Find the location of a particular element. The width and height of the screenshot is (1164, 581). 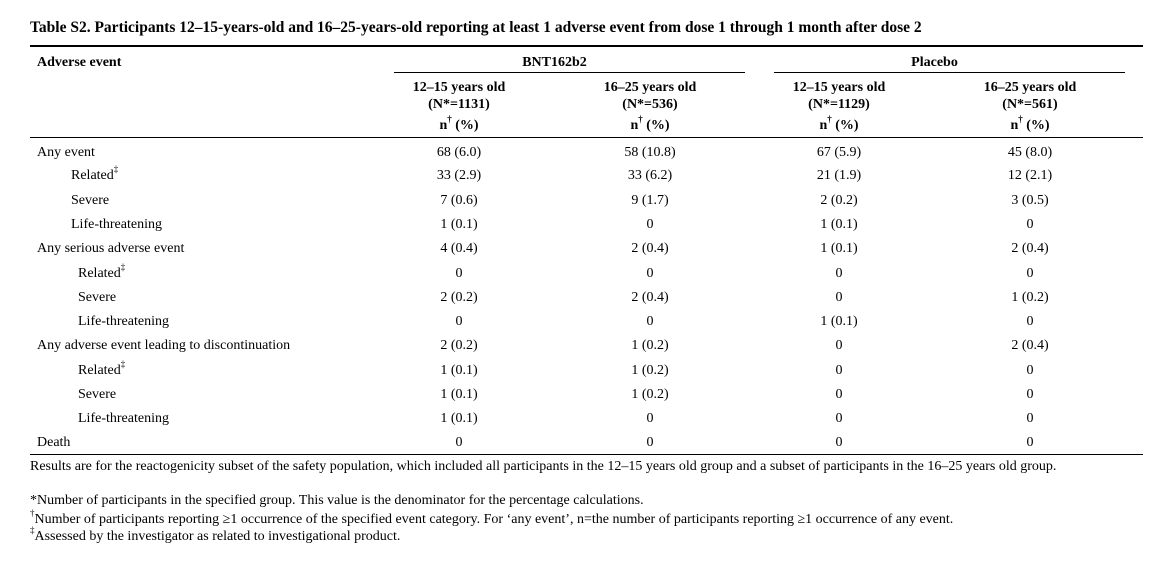

row-value: 67 (5.9) is located at coordinates (839, 152).